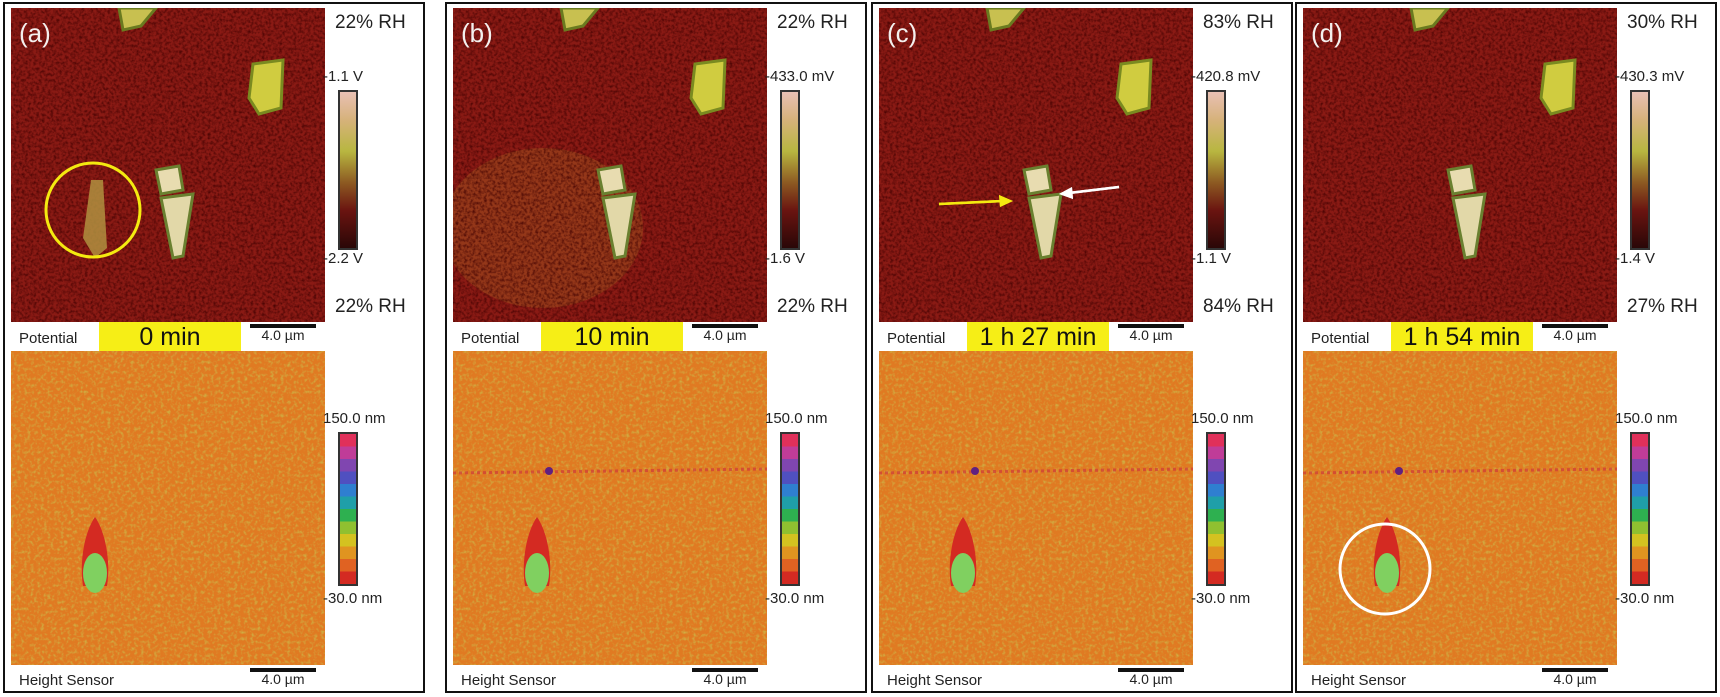 This screenshot has width=1720, height=697. Describe the element at coordinates (785, 258) in the screenshot. I see `potential-min-label: -1.6 V` at that location.